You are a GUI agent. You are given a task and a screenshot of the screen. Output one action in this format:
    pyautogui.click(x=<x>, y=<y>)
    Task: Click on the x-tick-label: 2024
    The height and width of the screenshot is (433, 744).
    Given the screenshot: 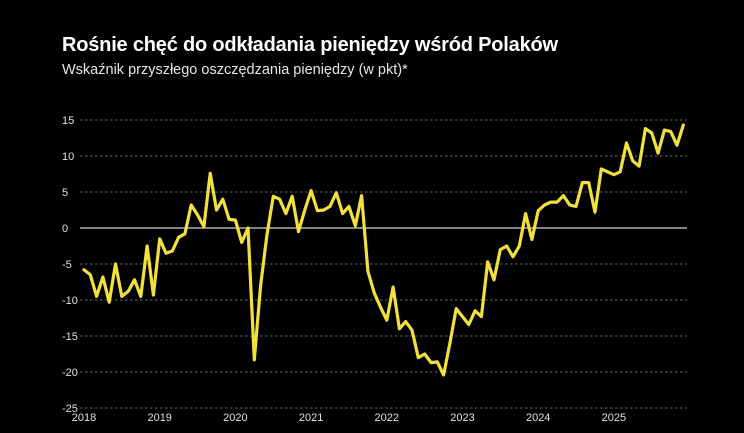 What is the action you would take?
    pyautogui.click(x=538, y=418)
    